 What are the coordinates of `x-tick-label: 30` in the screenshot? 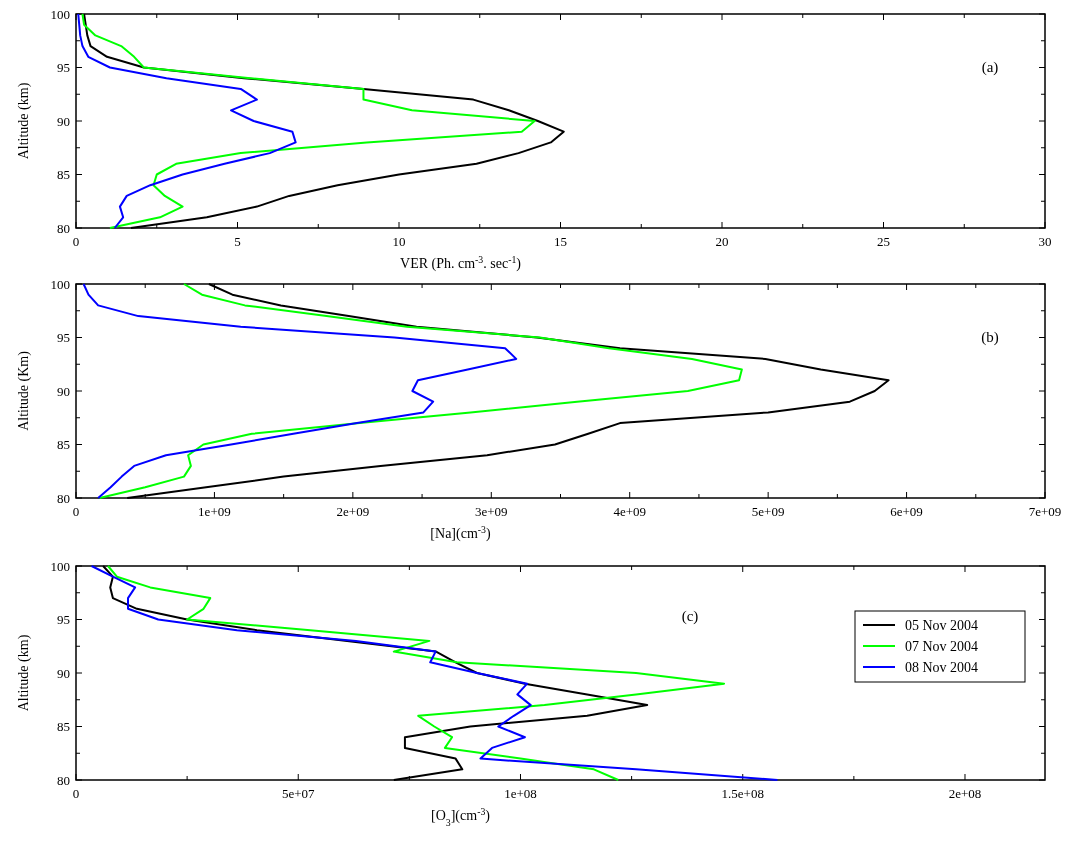 It's located at (1045, 241).